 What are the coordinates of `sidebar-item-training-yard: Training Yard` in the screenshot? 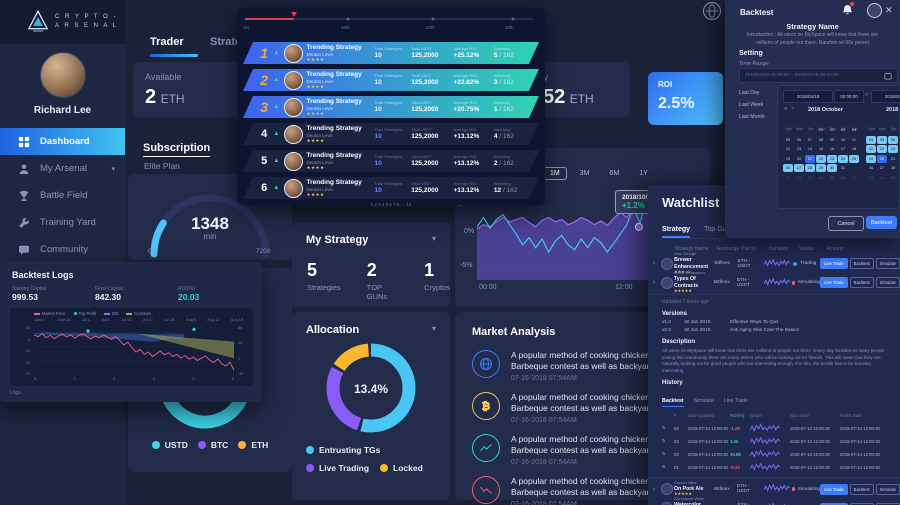 It's located at (62, 222).